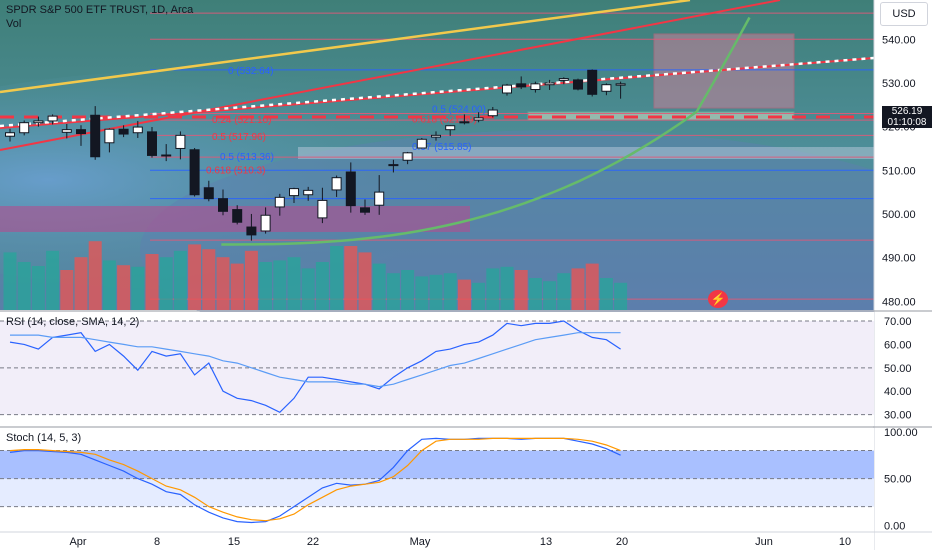 The width and height of the screenshot is (932, 550). I want to click on currency-button: USD, so click(904, 14).